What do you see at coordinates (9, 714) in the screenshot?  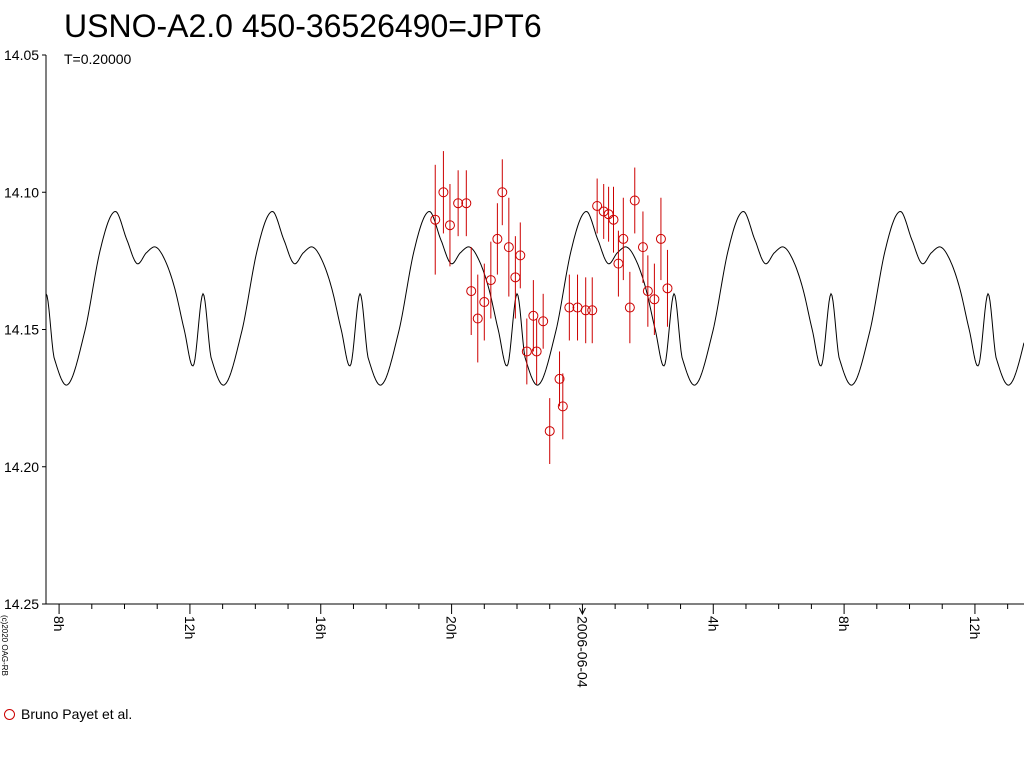 I see `legend-marker-icon` at bounding box center [9, 714].